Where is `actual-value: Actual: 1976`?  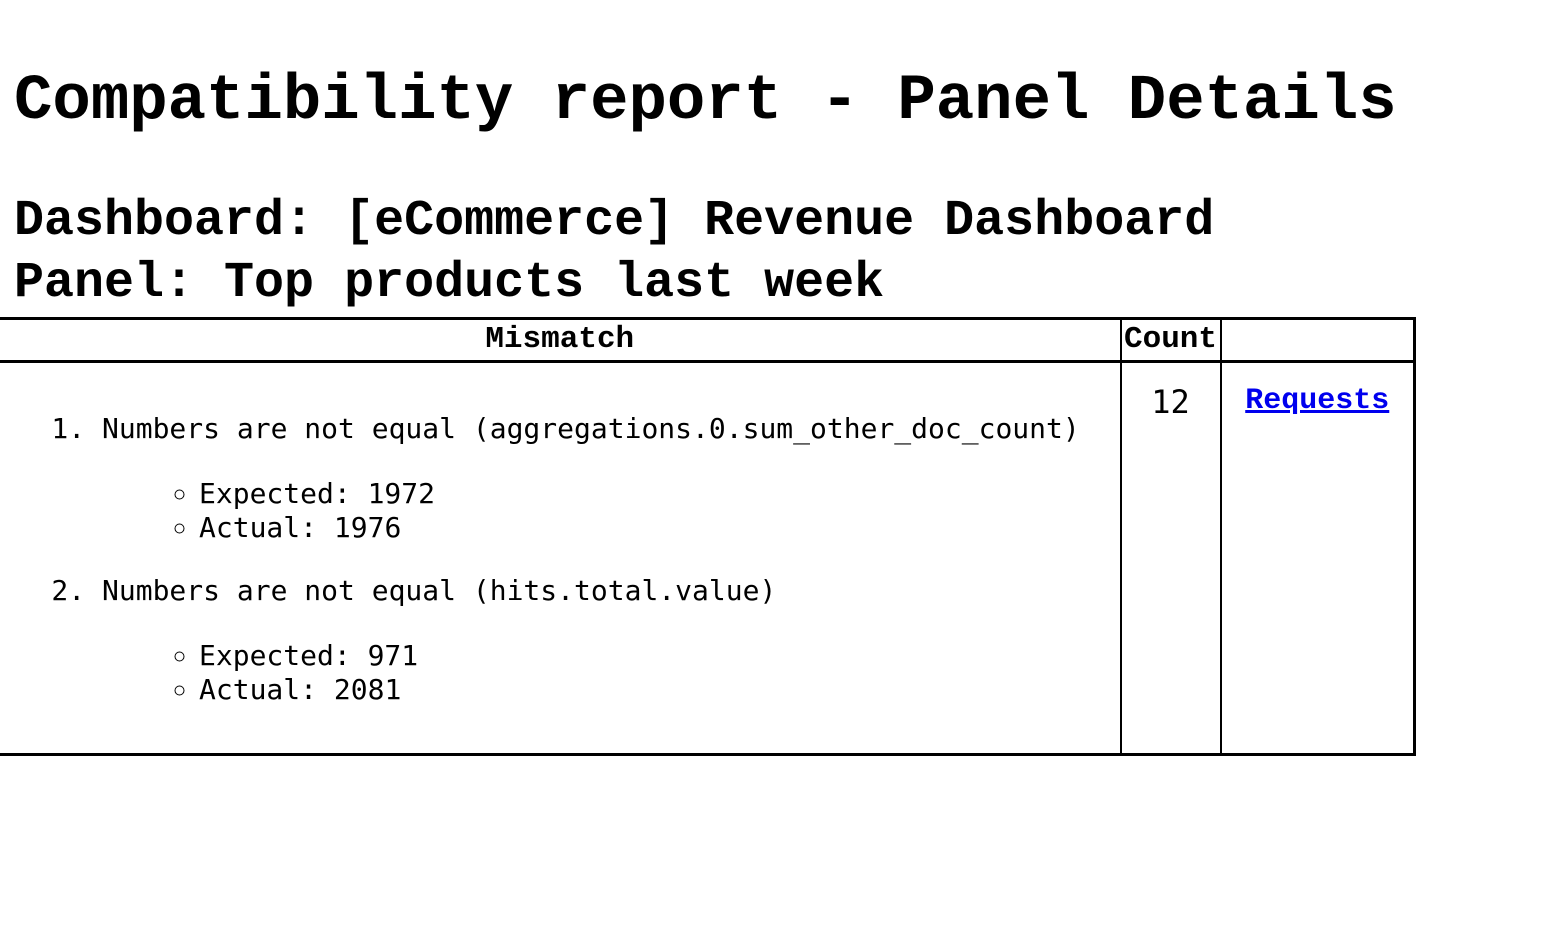 actual-value: Actual: 1976 is located at coordinates (659, 528).